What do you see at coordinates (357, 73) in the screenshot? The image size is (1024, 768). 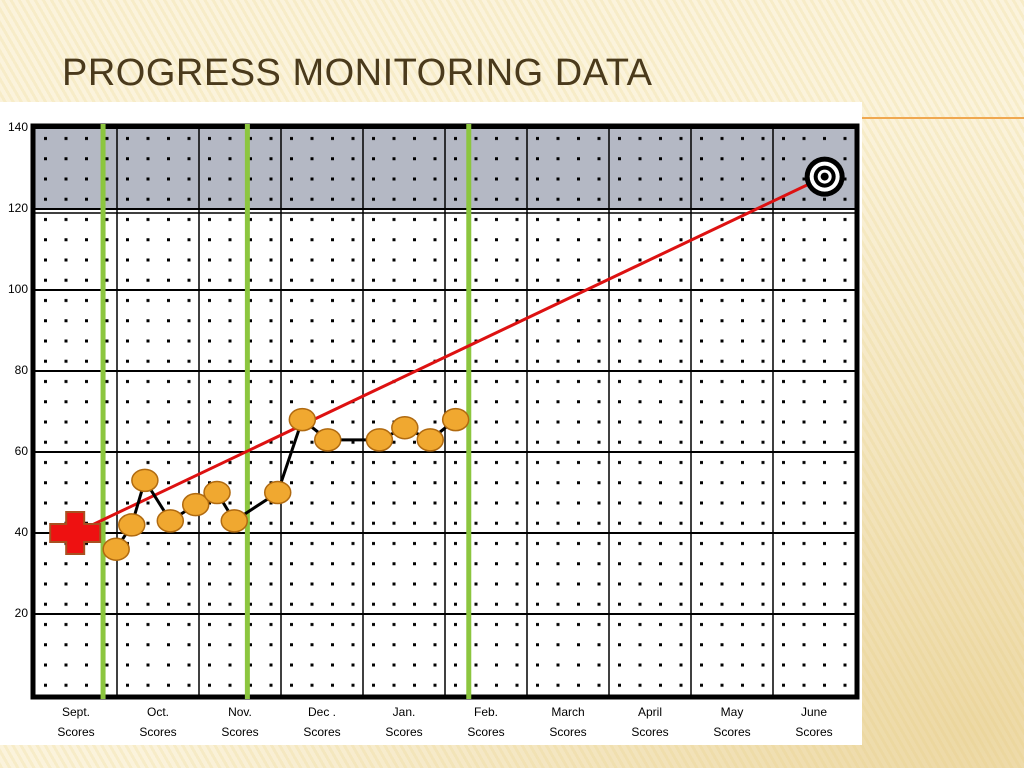 I see `slide-title: PROGRESS MONITORING DATA` at bounding box center [357, 73].